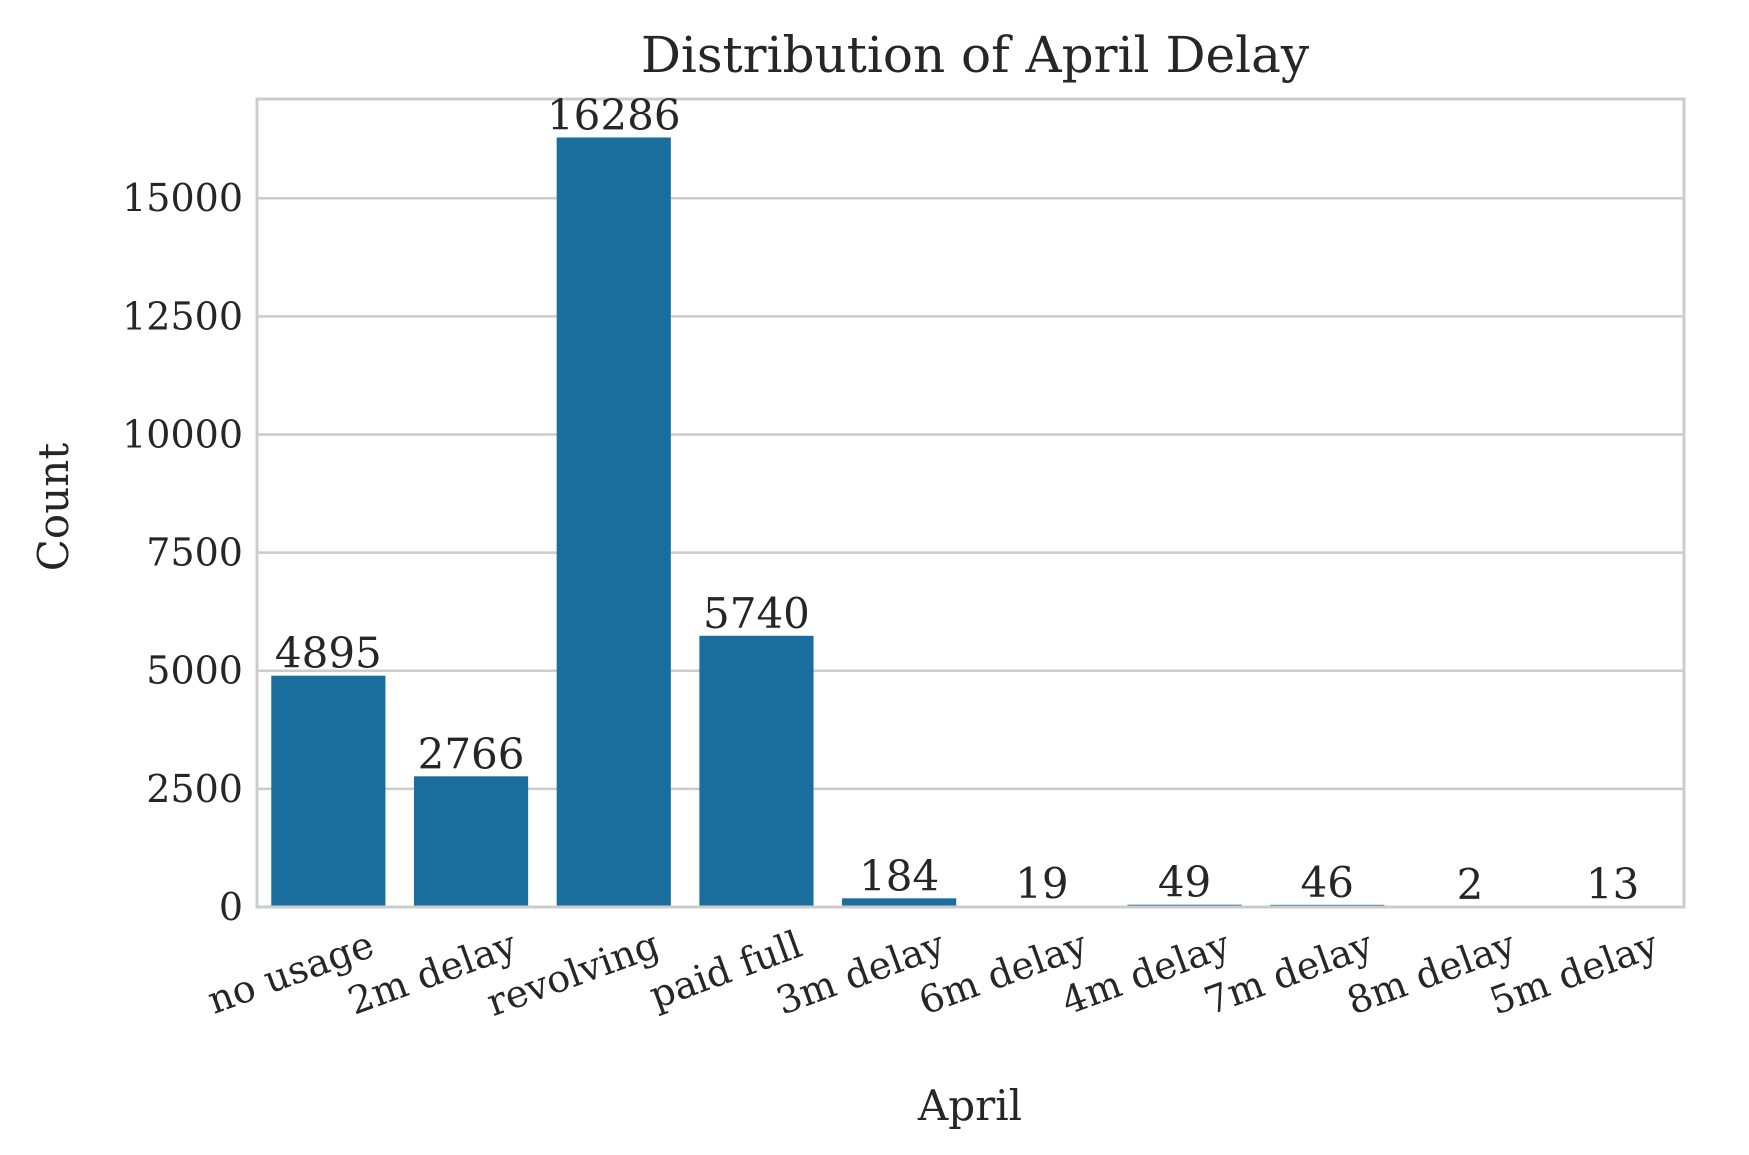 This screenshot has width=1749, height=1155. Describe the element at coordinates (975, 55) in the screenshot. I see `chart-title: Distribution of April Delay` at that location.